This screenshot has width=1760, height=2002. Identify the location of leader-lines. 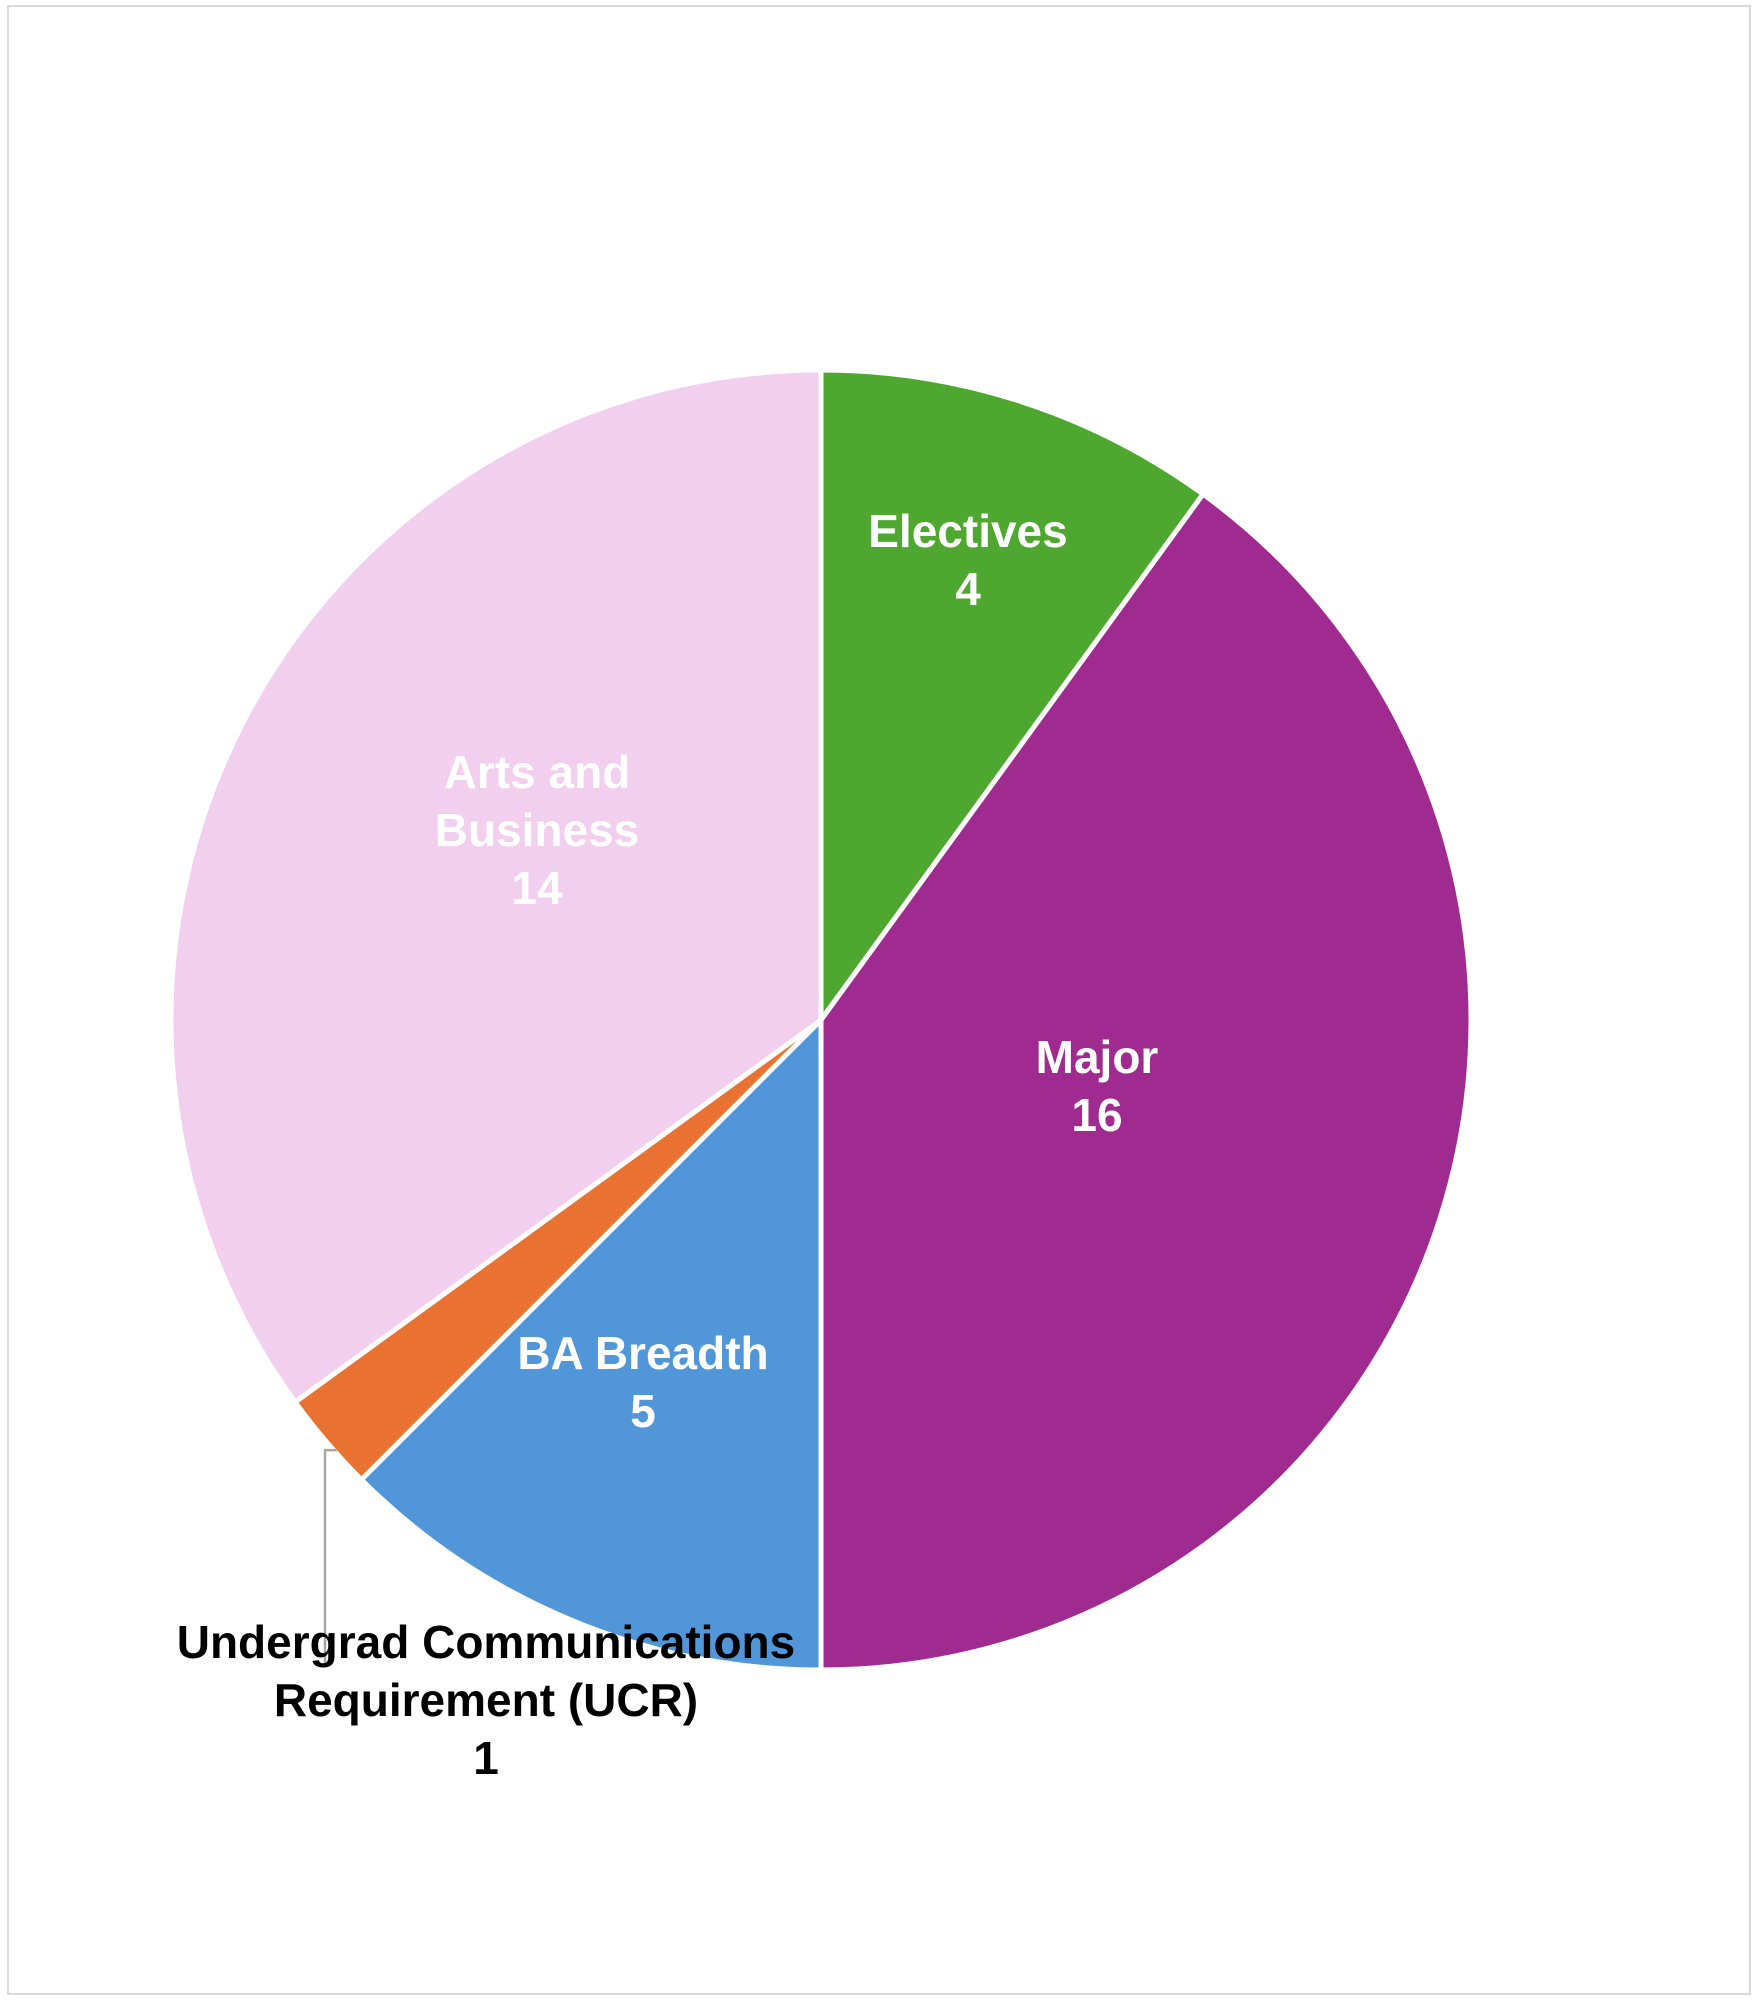
(330, 1557).